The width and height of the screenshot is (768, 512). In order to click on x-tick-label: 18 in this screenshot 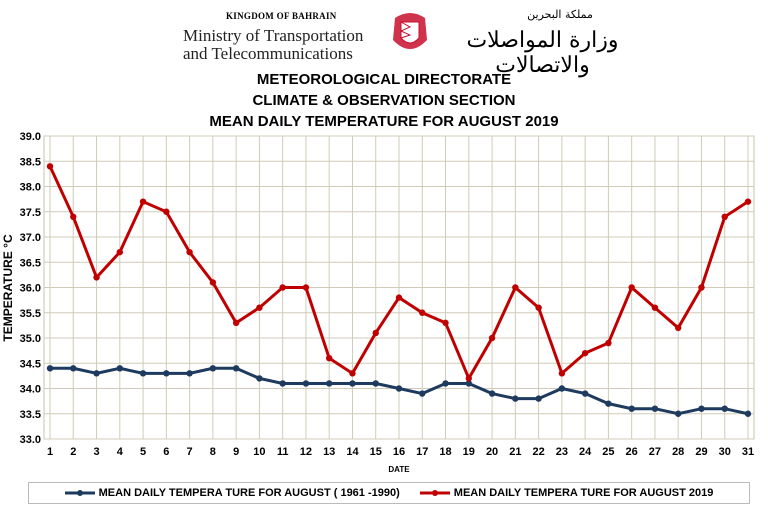, I will do `click(445, 452)`.